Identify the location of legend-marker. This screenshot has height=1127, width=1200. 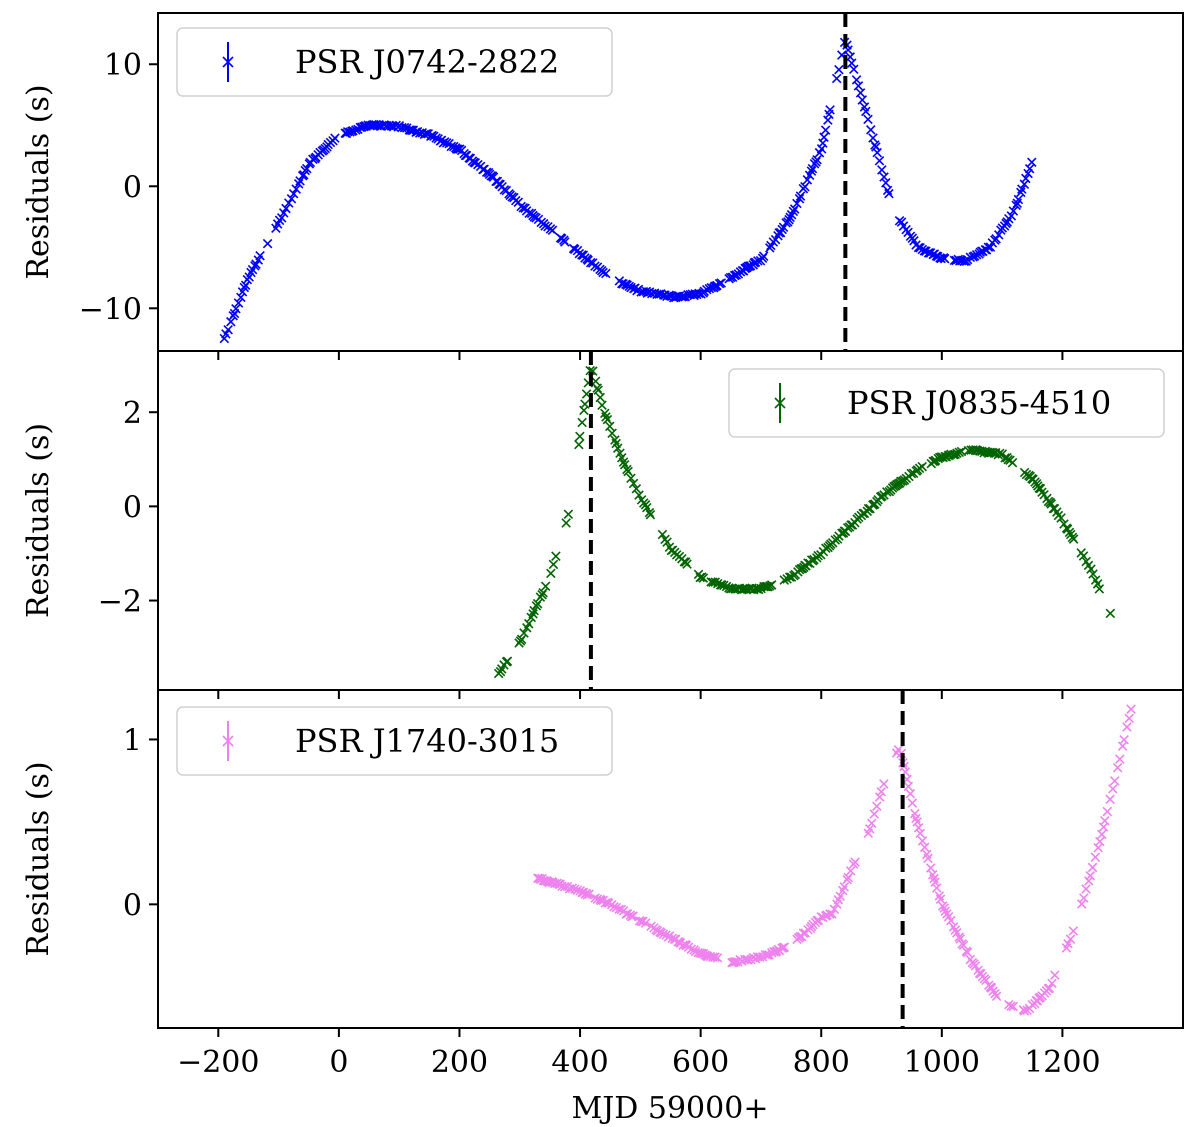
(228, 62).